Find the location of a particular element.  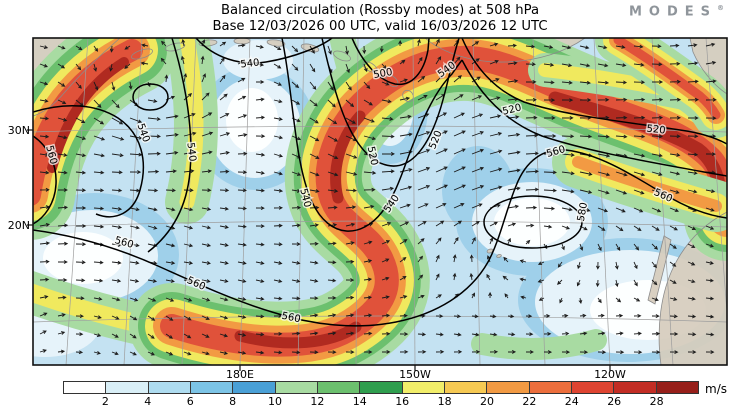

lat-tick-label: 30N is located at coordinates (18, 130).